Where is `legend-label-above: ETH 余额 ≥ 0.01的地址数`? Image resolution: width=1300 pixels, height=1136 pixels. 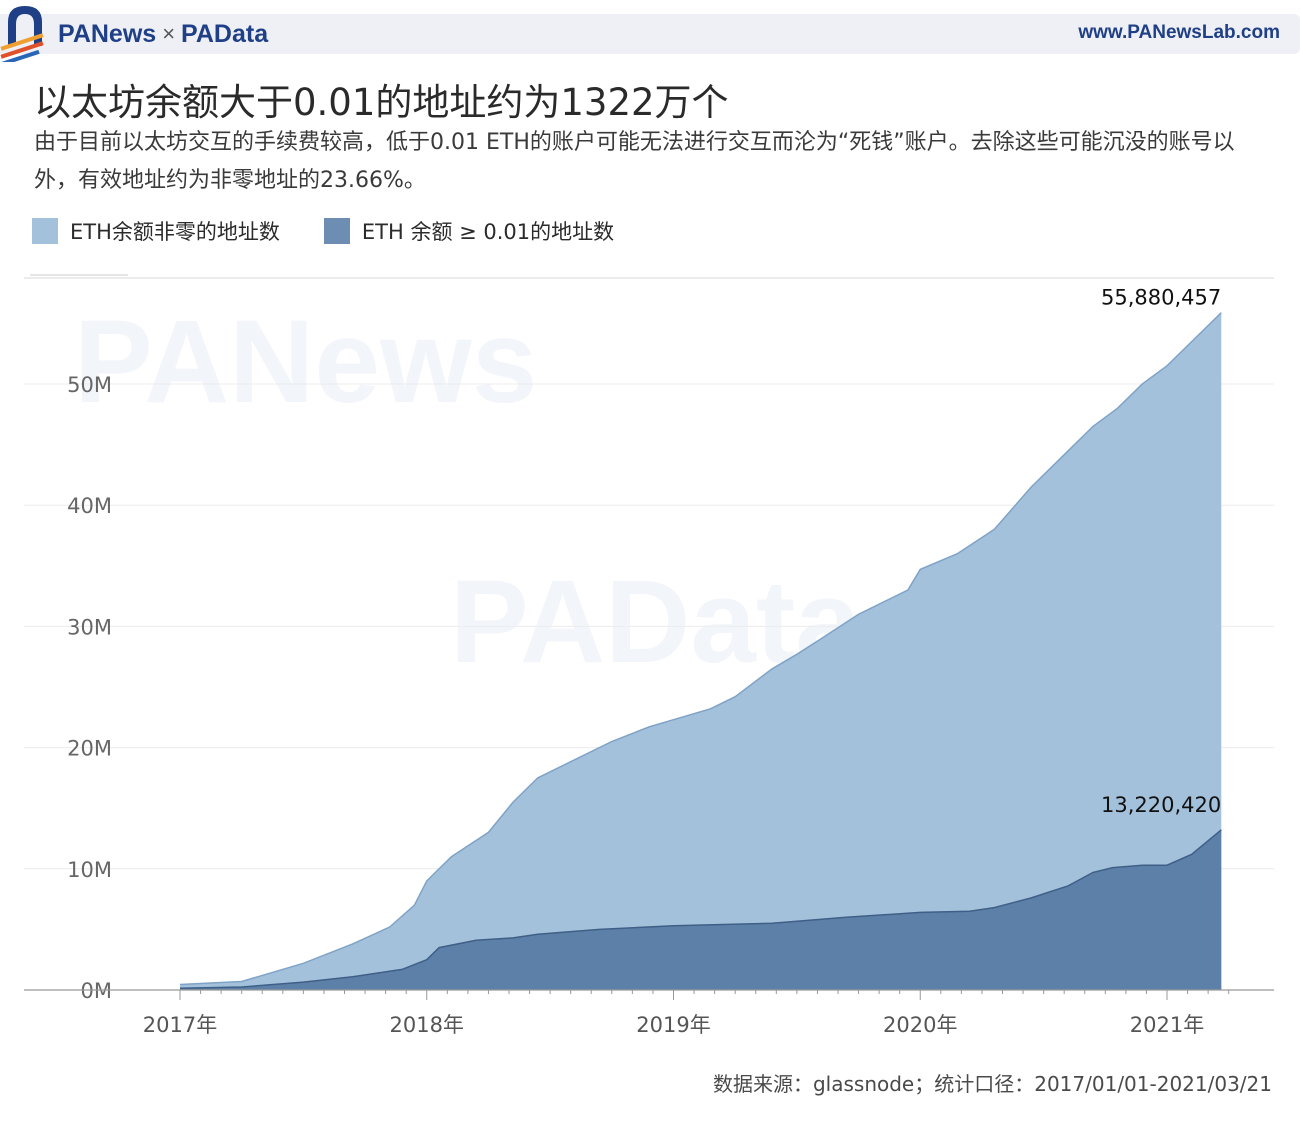
legend-label-above: ETH 余额 ≥ 0.01的地址数 is located at coordinates (488, 232).